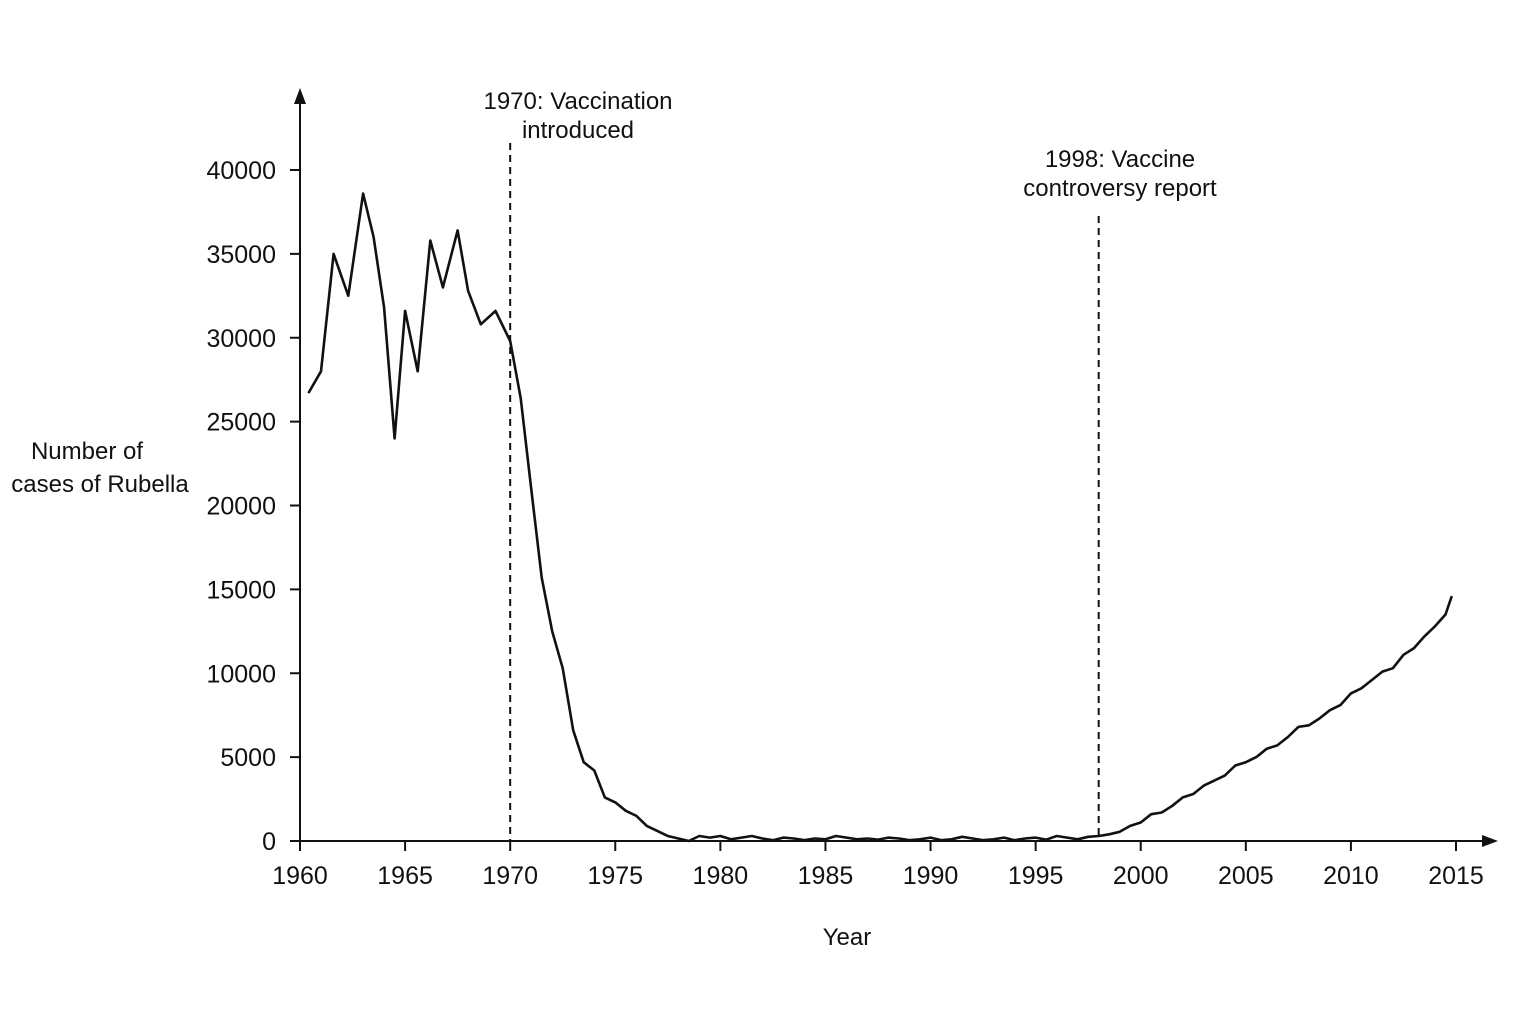 This screenshot has height=1024, width=1536. I want to click on x-tick-label: 1965, so click(405, 876).